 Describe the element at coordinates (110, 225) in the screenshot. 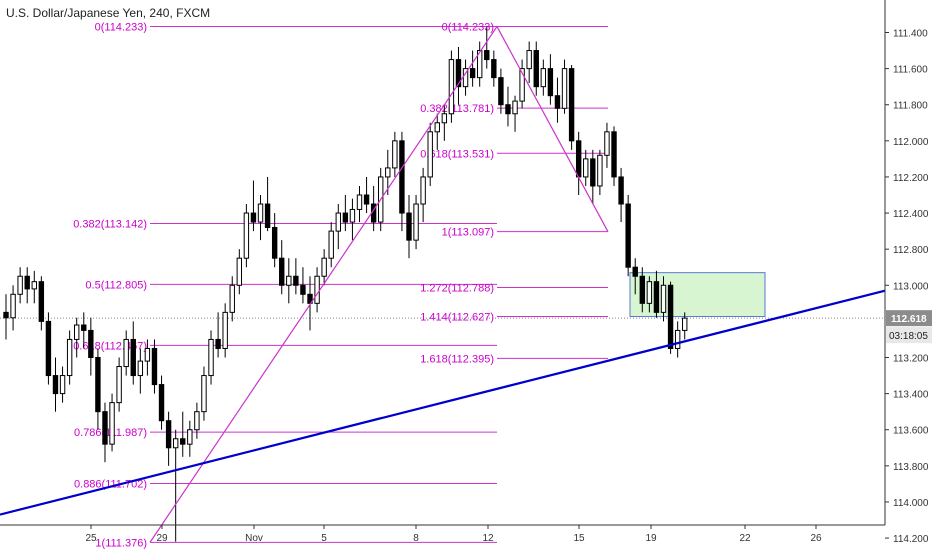

I see `fib-retracement-label: 0.382(113.142)` at that location.